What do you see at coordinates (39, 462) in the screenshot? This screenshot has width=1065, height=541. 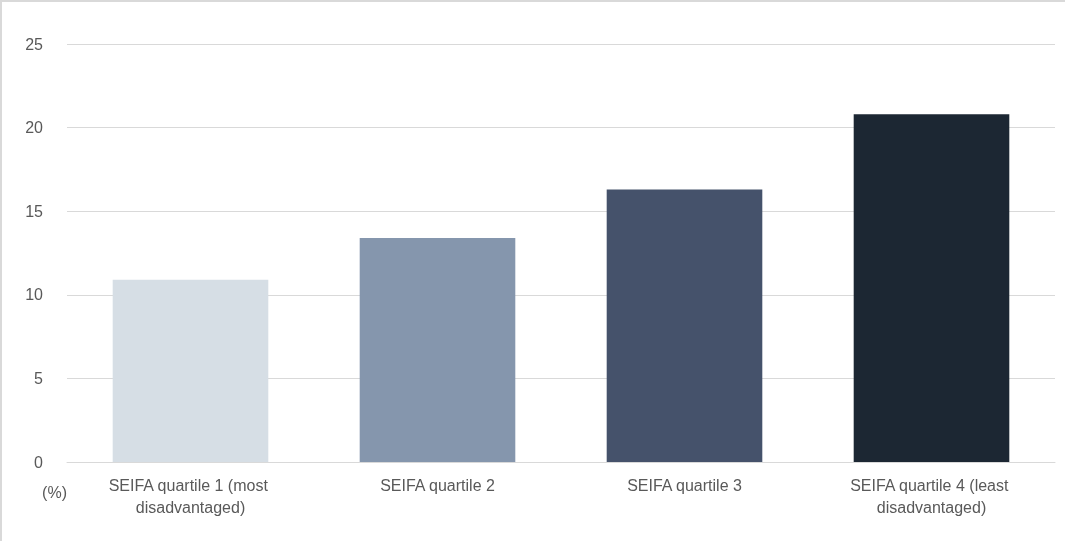 I see `y-tick-label: 0` at bounding box center [39, 462].